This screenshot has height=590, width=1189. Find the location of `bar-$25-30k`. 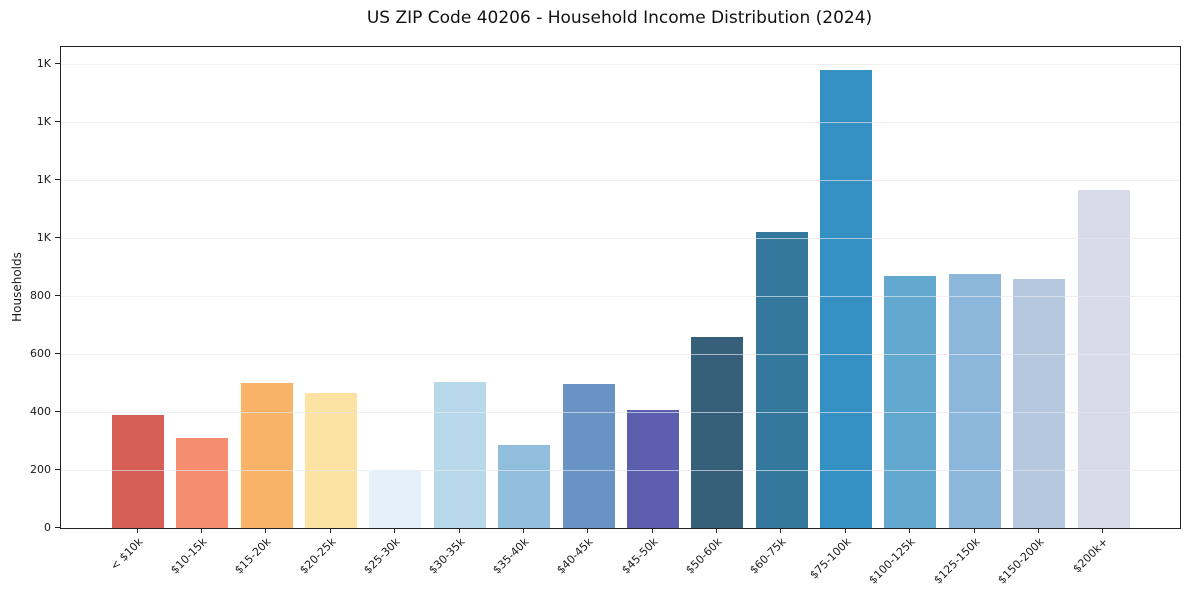

bar-$25-30k is located at coordinates (395, 499).